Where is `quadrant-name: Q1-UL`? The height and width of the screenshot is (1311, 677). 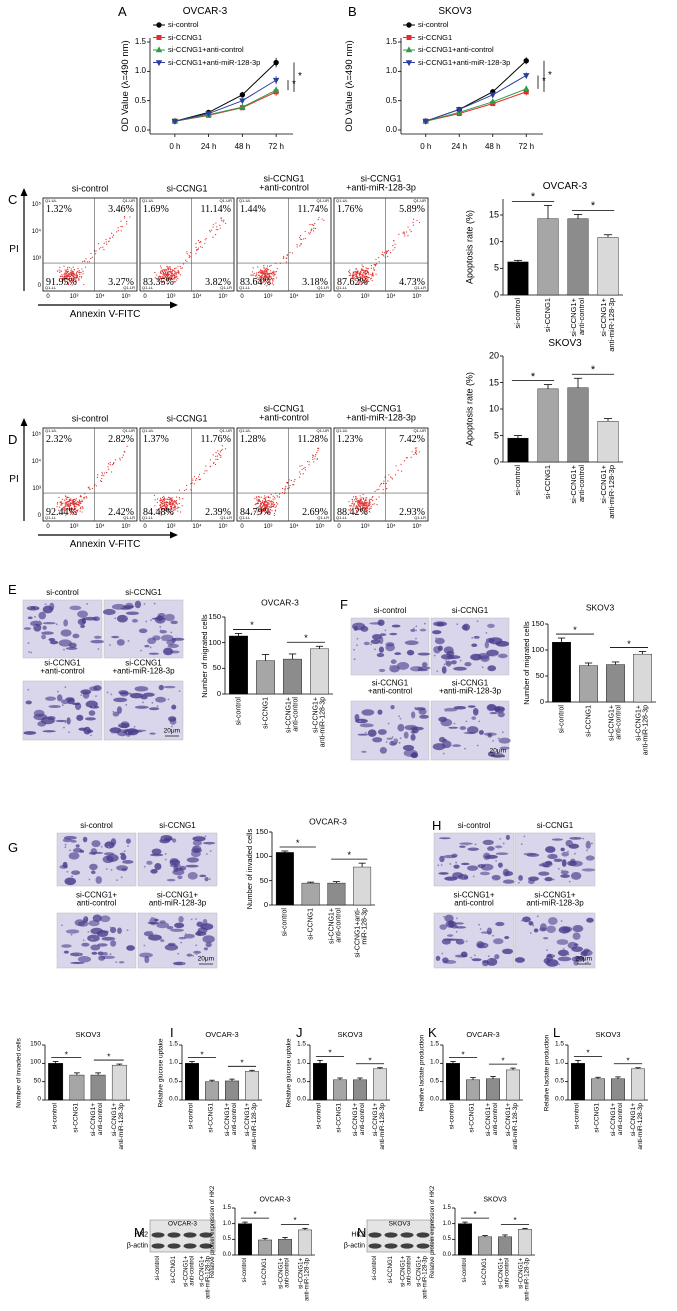
quadrant-name: Q1-UL is located at coordinates (245, 200).